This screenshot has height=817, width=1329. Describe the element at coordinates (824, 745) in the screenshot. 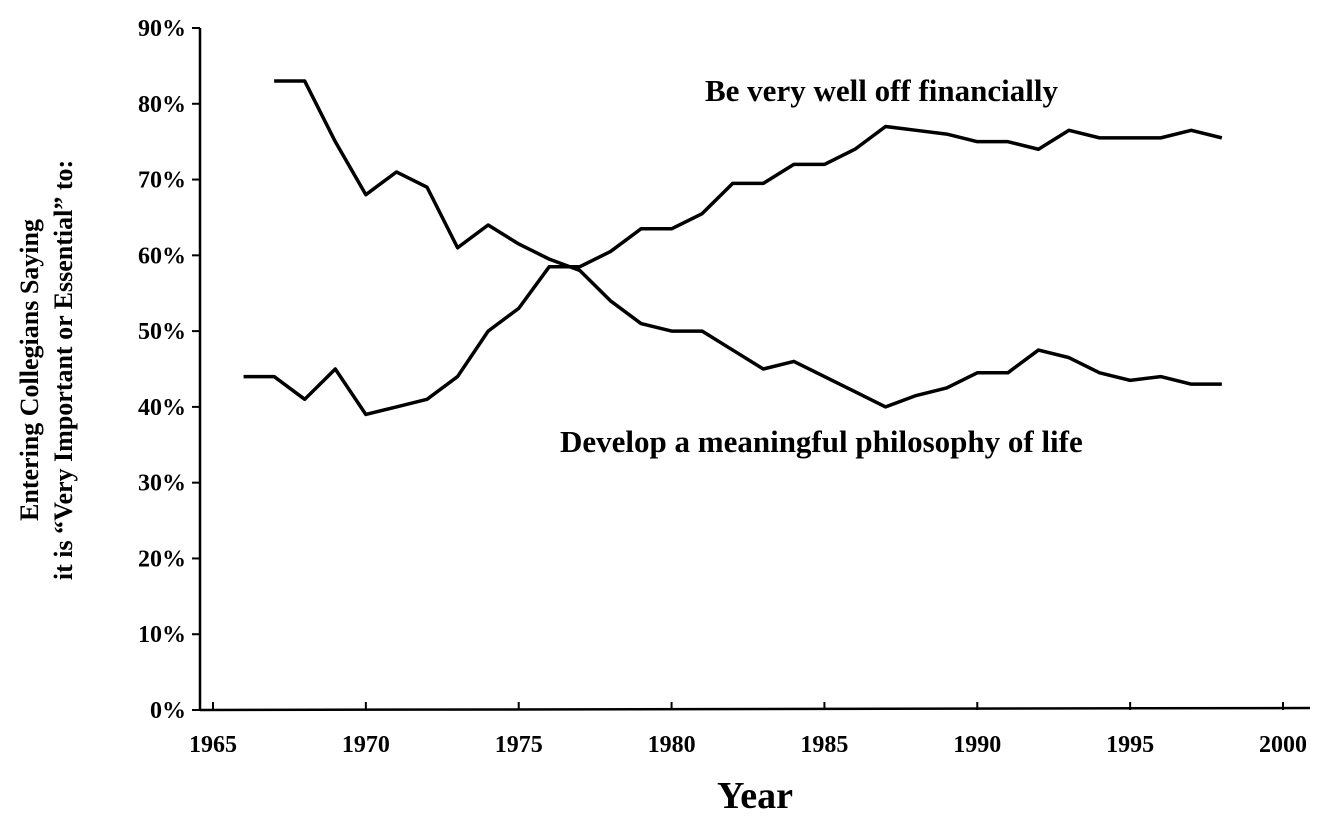

I see `x-tick-label: 1985` at that location.